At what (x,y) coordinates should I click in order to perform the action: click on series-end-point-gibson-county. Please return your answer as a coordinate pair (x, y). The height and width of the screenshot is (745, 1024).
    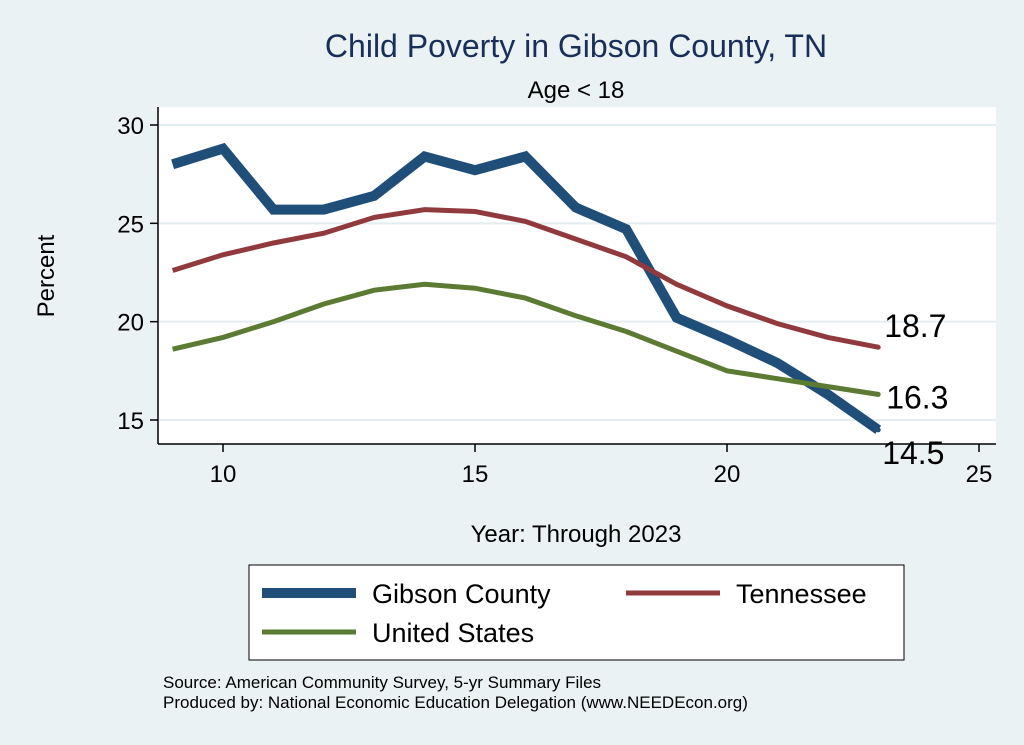
    Looking at the image, I should click on (878, 430).